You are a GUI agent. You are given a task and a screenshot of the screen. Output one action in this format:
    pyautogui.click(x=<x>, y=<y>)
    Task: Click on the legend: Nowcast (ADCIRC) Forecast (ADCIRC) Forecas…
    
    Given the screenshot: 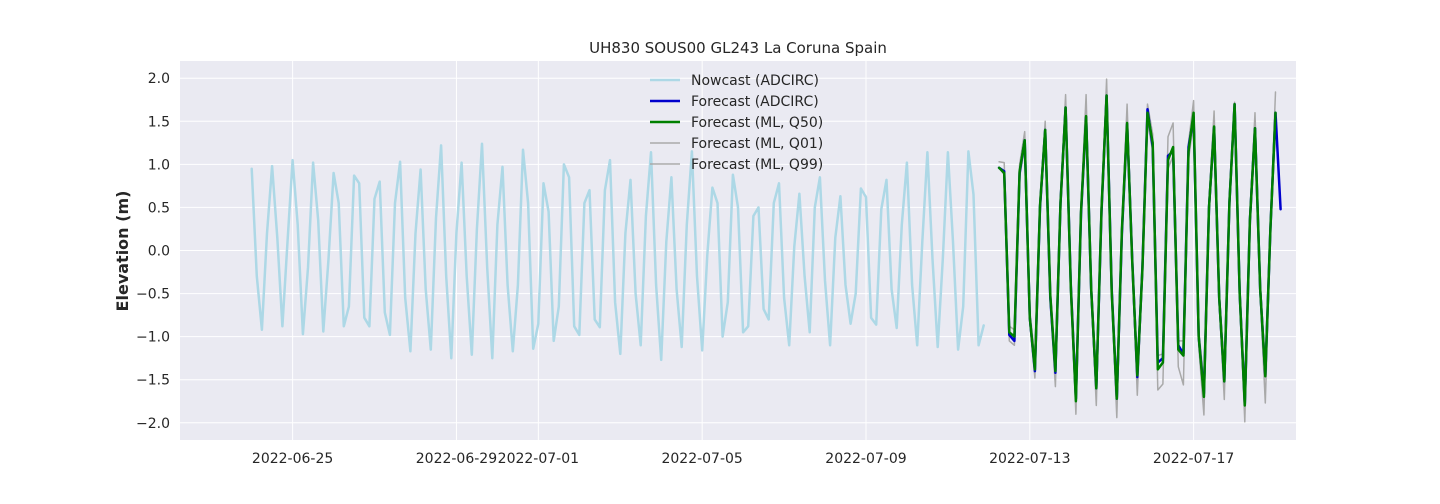 What is the action you would take?
    pyautogui.click(x=736, y=123)
    